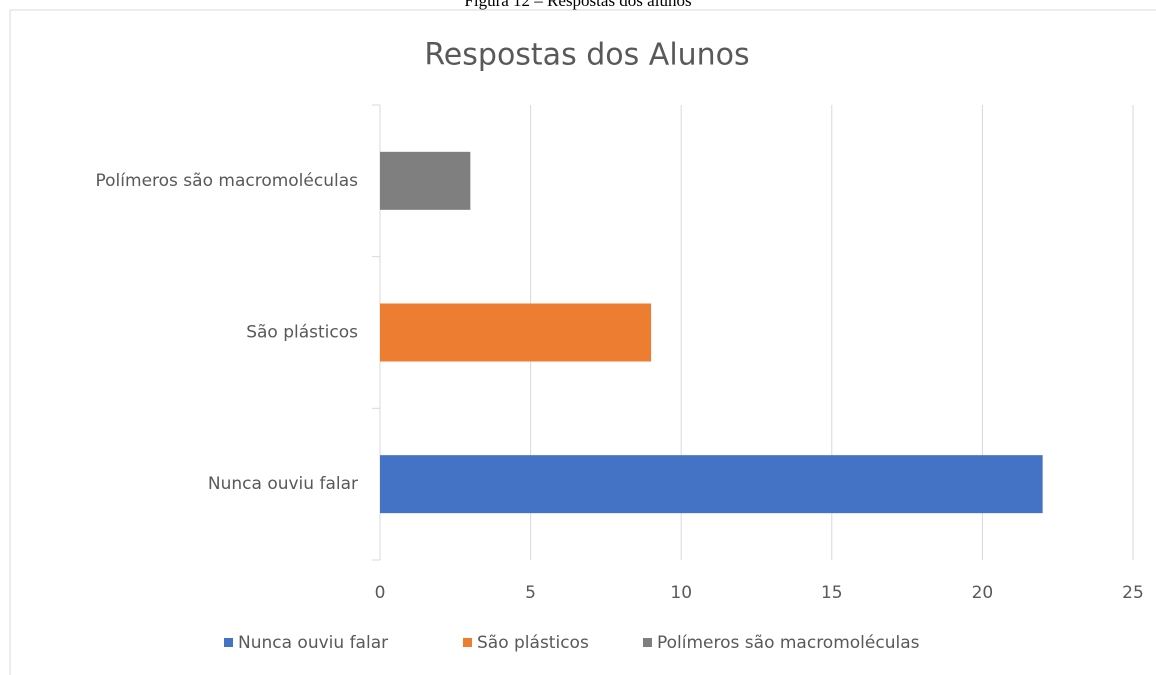 This screenshot has width=1156, height=675. What do you see at coordinates (313, 643) in the screenshot?
I see `legend-label: Nunca ouviu falar` at bounding box center [313, 643].